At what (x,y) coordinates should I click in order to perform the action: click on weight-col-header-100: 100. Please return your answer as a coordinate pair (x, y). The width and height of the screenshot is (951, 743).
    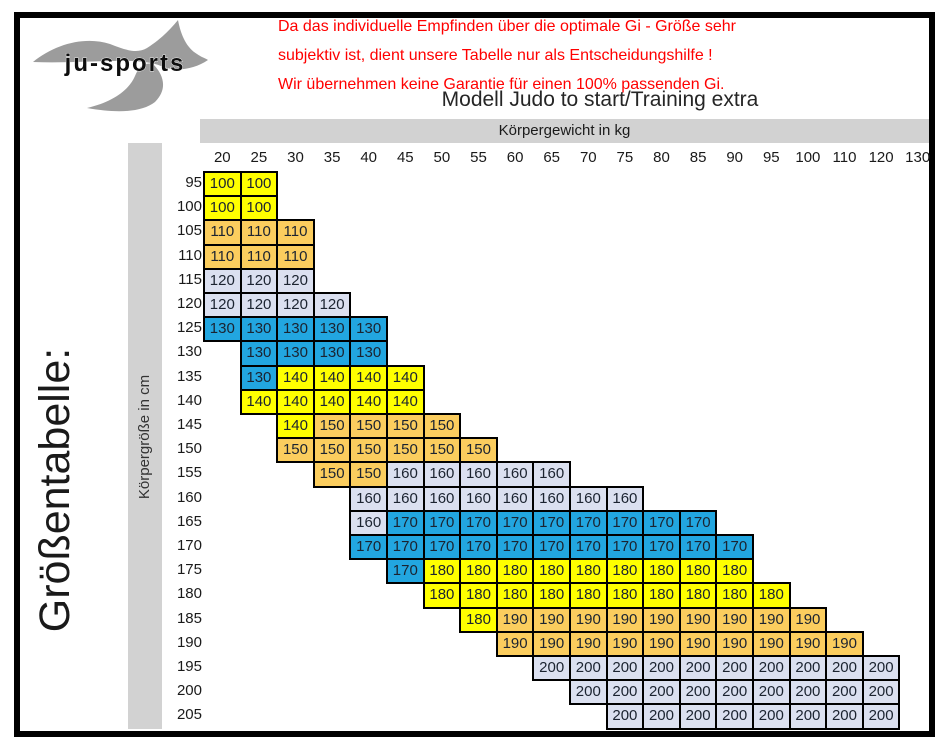
    Looking at the image, I should click on (808, 157).